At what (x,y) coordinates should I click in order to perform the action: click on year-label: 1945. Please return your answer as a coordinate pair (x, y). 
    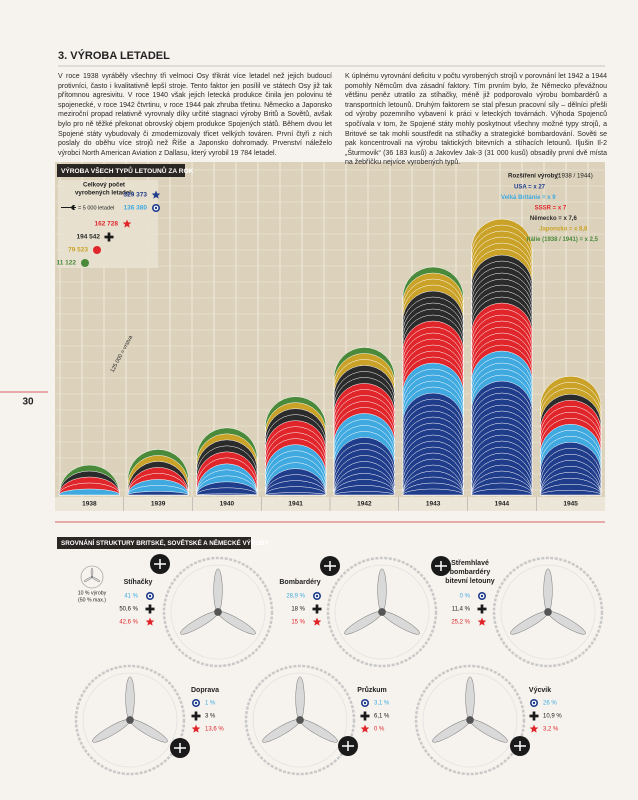
    Looking at the image, I should click on (570, 504).